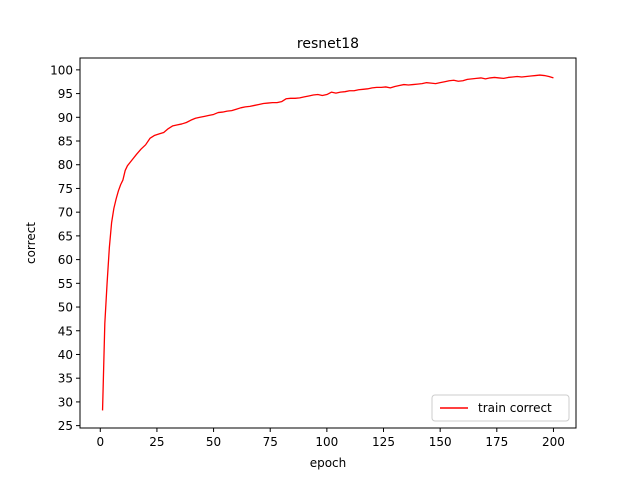 Image resolution: width=640 pixels, height=484 pixels. Describe the element at coordinates (515, 408) in the screenshot. I see `legend-label-train-correct: train correct` at that location.